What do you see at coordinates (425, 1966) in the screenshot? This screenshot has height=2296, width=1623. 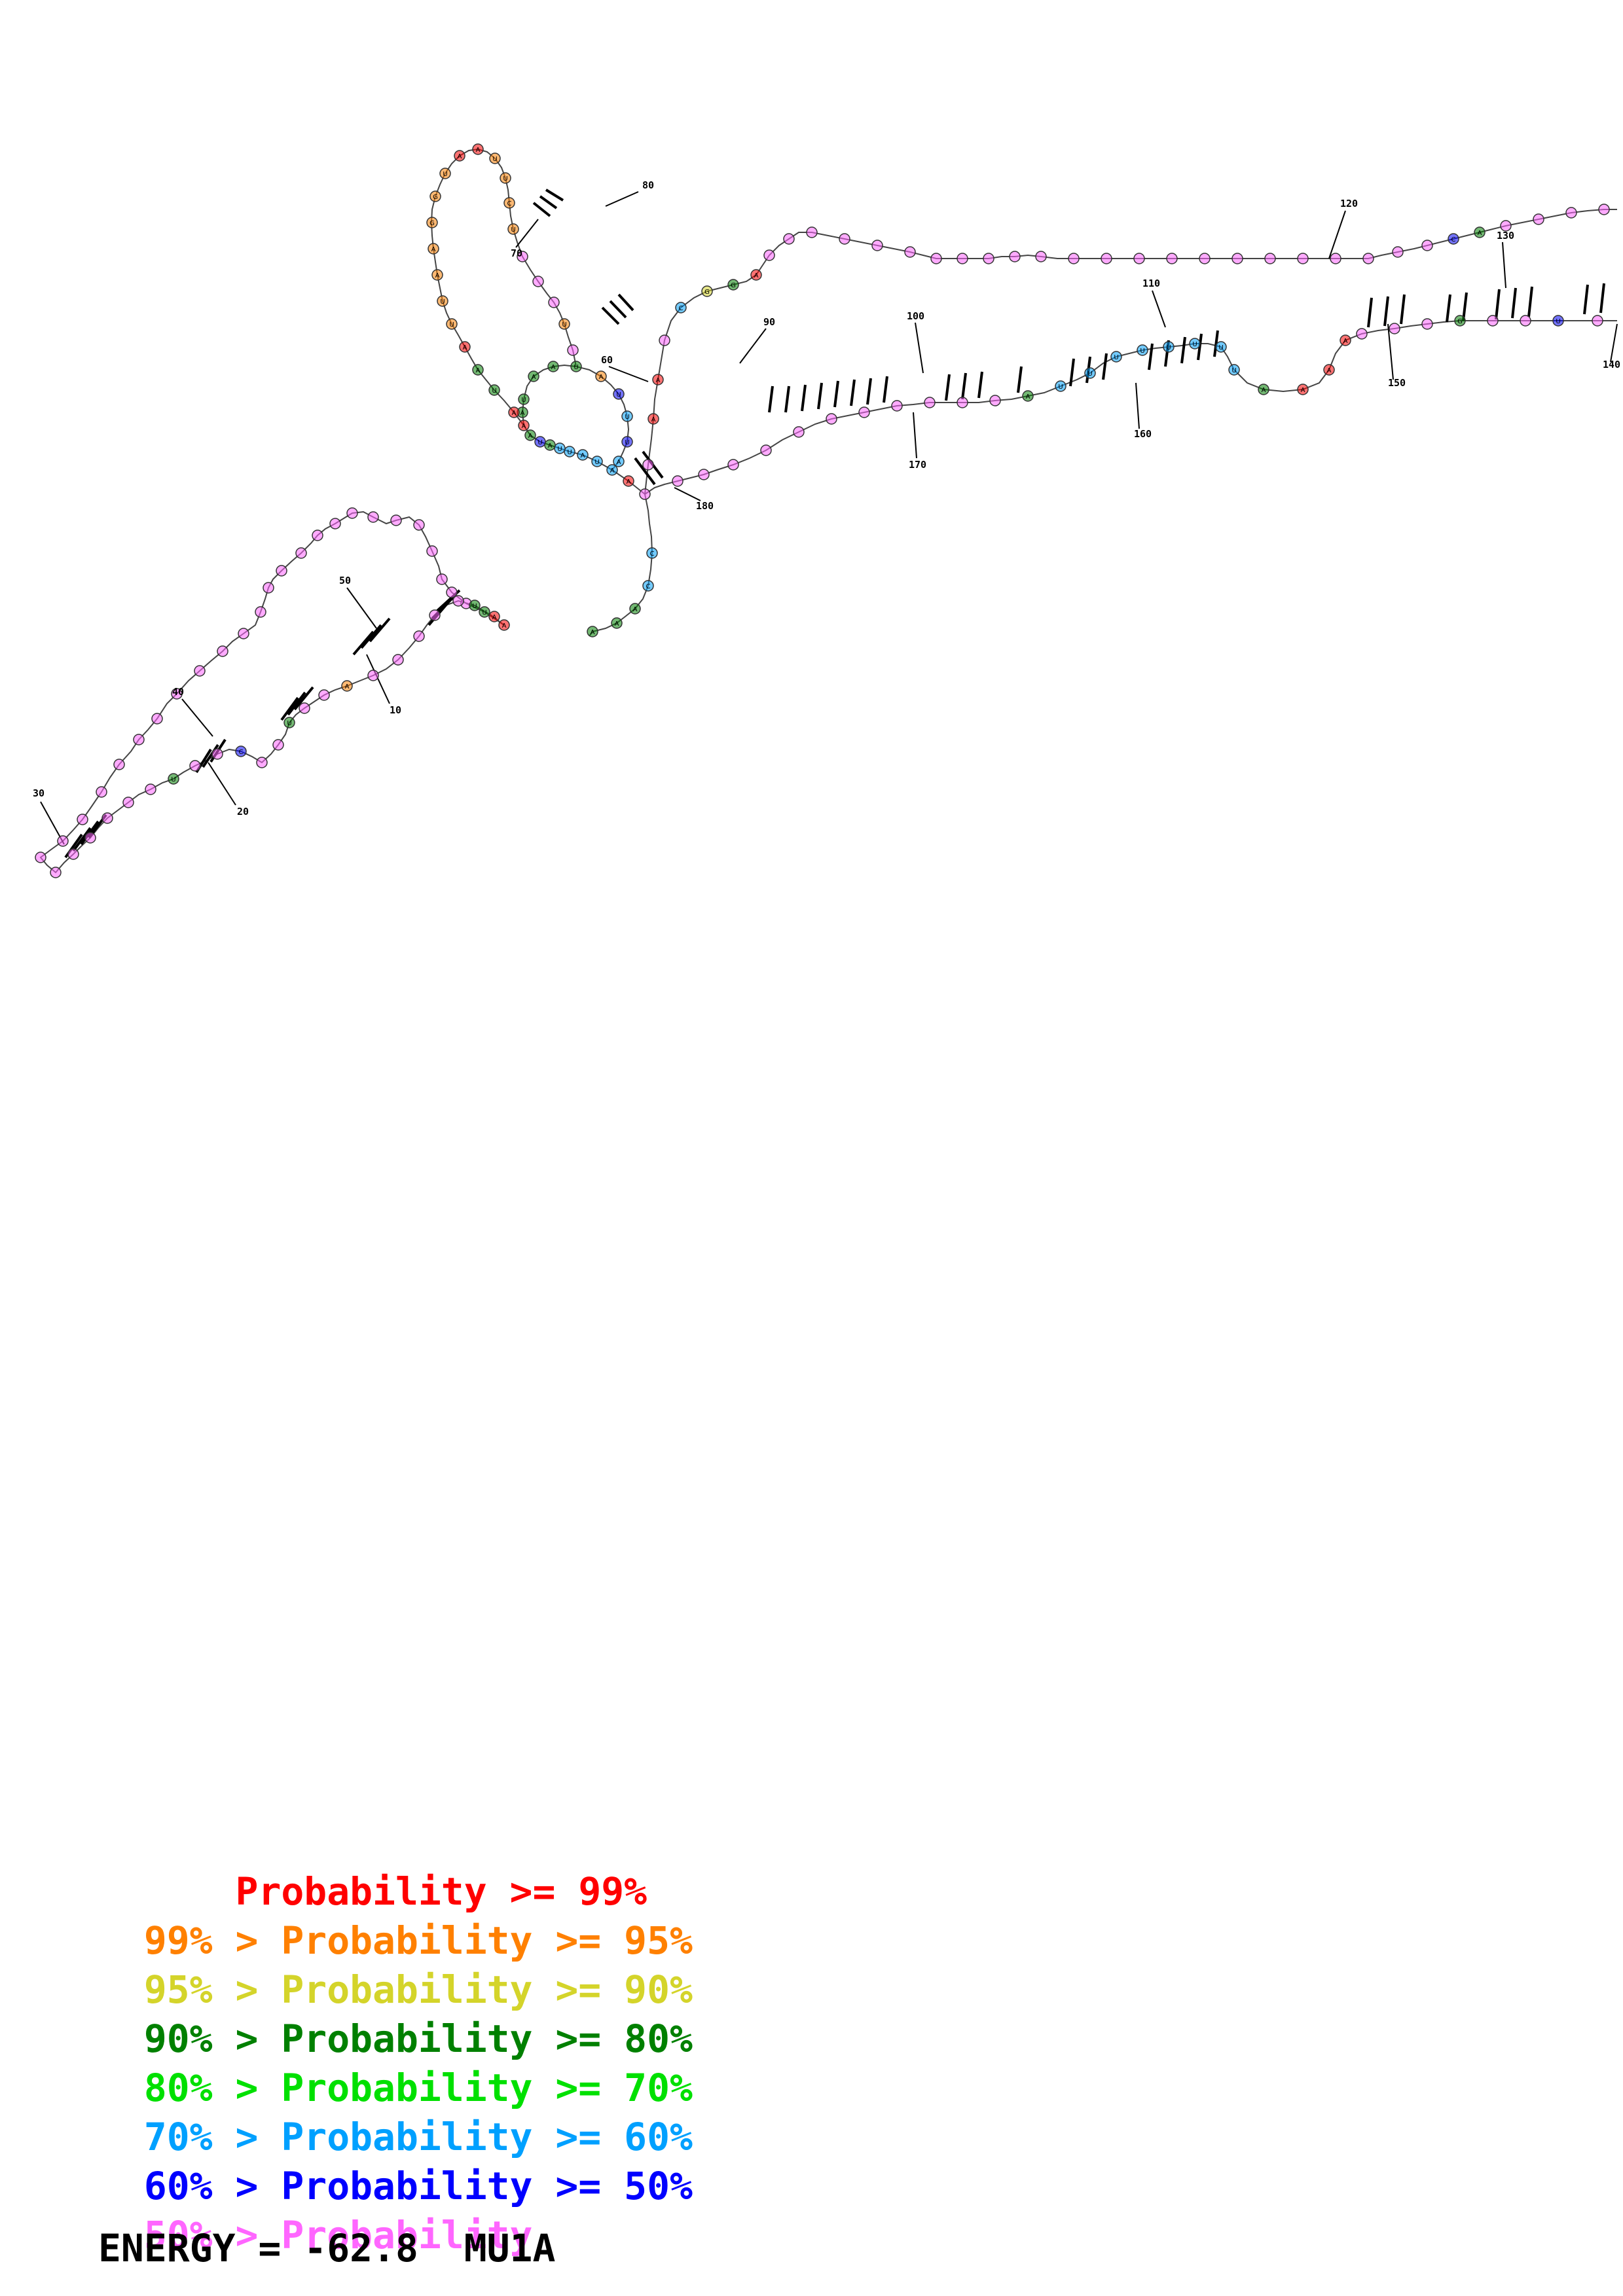 I see `legend-row-90: 95% > Probability >= 90%` at bounding box center [425, 1966].